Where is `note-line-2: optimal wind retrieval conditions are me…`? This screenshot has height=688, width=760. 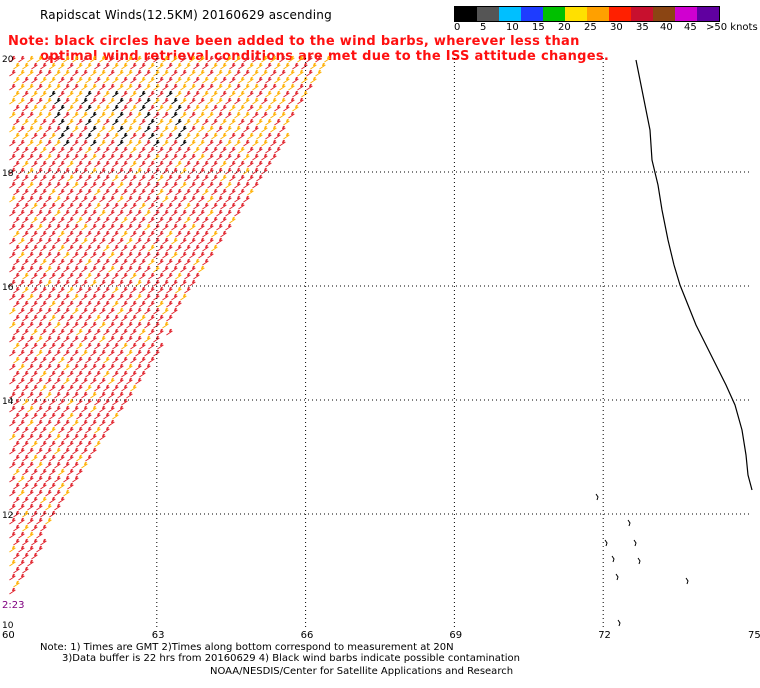 note-line-2: optimal wind retrieval conditions are me… is located at coordinates (325, 56).